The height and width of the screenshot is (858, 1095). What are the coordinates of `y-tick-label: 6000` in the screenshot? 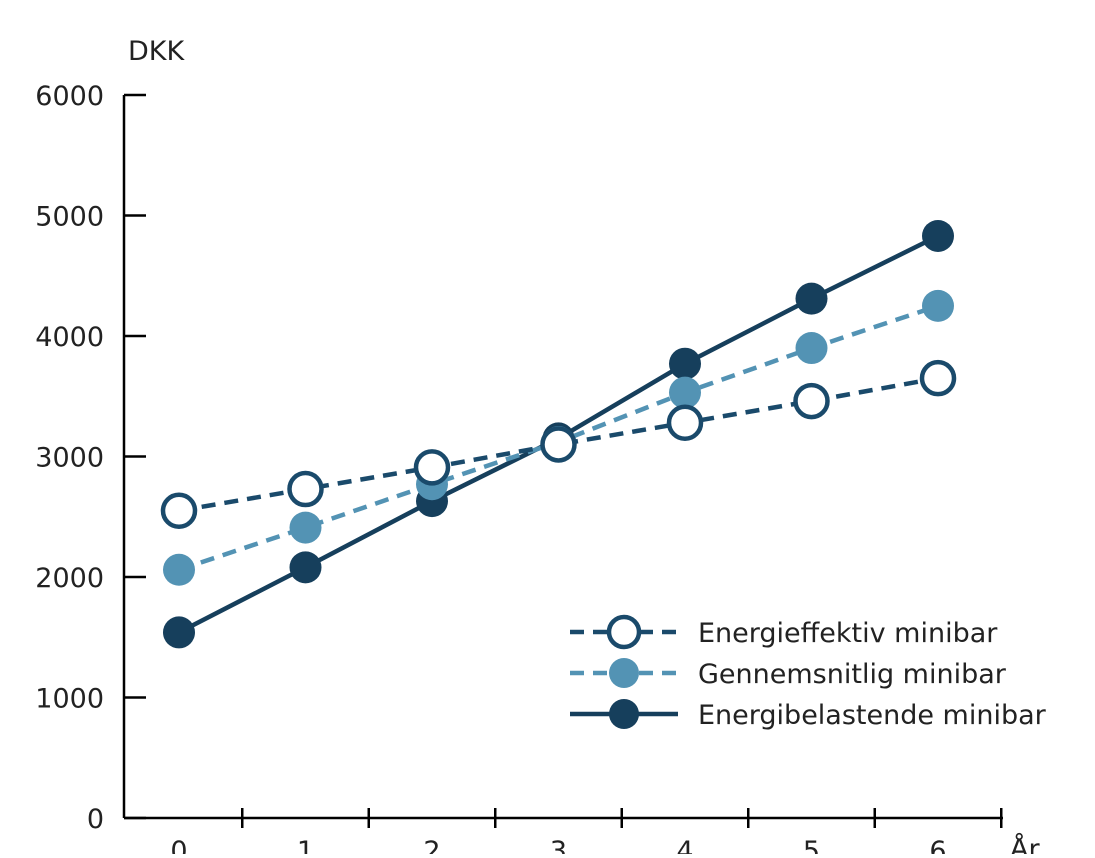 It's located at (69, 96).